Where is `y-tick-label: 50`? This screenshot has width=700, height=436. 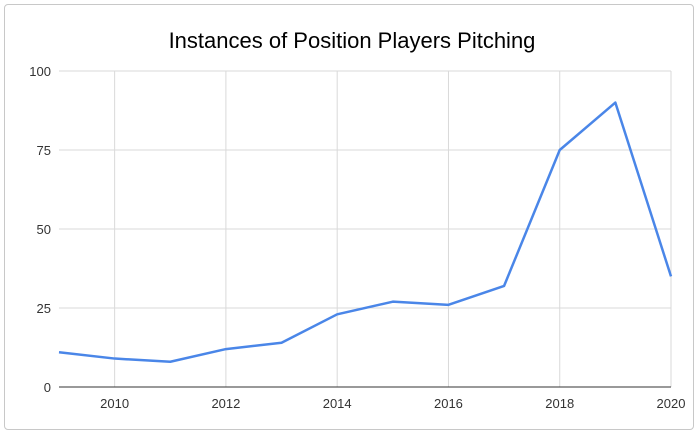
y-tick-label: 50 is located at coordinates (44, 229).